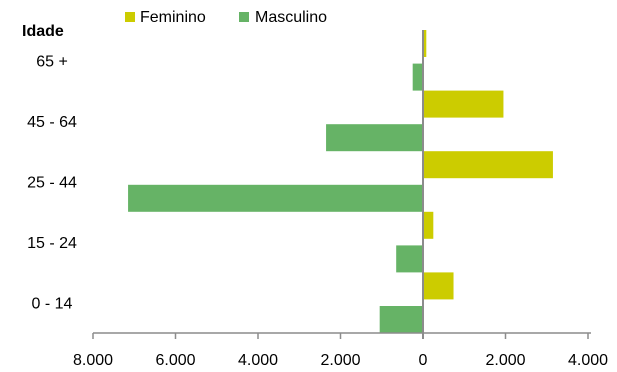  I want to click on x-tick-label-6: 4.000, so click(588, 360).